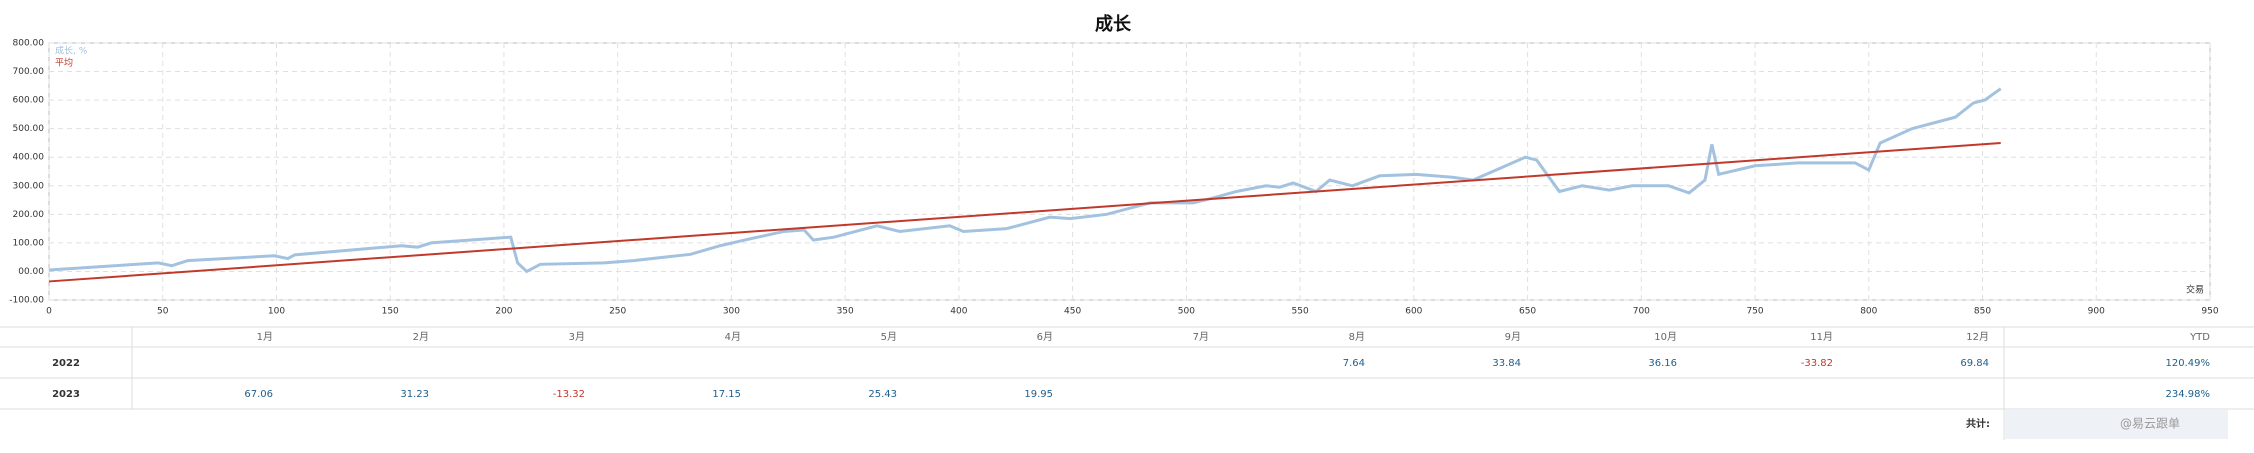 This screenshot has width=2254, height=453. Describe the element at coordinates (2209, 312) in the screenshot. I see `x-tick-label: 950` at that location.